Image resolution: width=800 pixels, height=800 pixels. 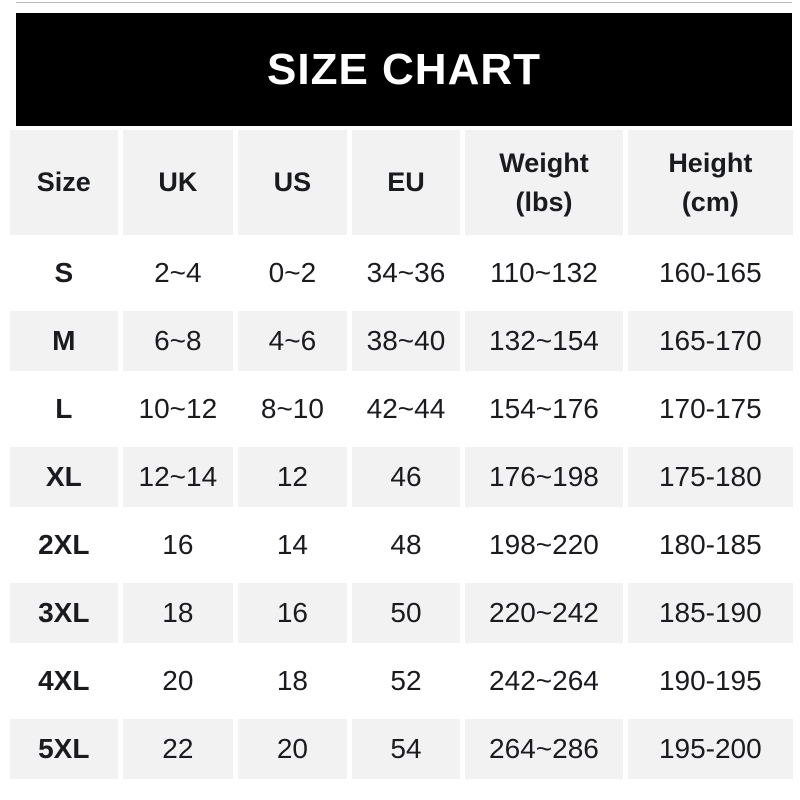 What do you see at coordinates (710, 182) in the screenshot?
I see `column-header-height: Height (cm)` at bounding box center [710, 182].